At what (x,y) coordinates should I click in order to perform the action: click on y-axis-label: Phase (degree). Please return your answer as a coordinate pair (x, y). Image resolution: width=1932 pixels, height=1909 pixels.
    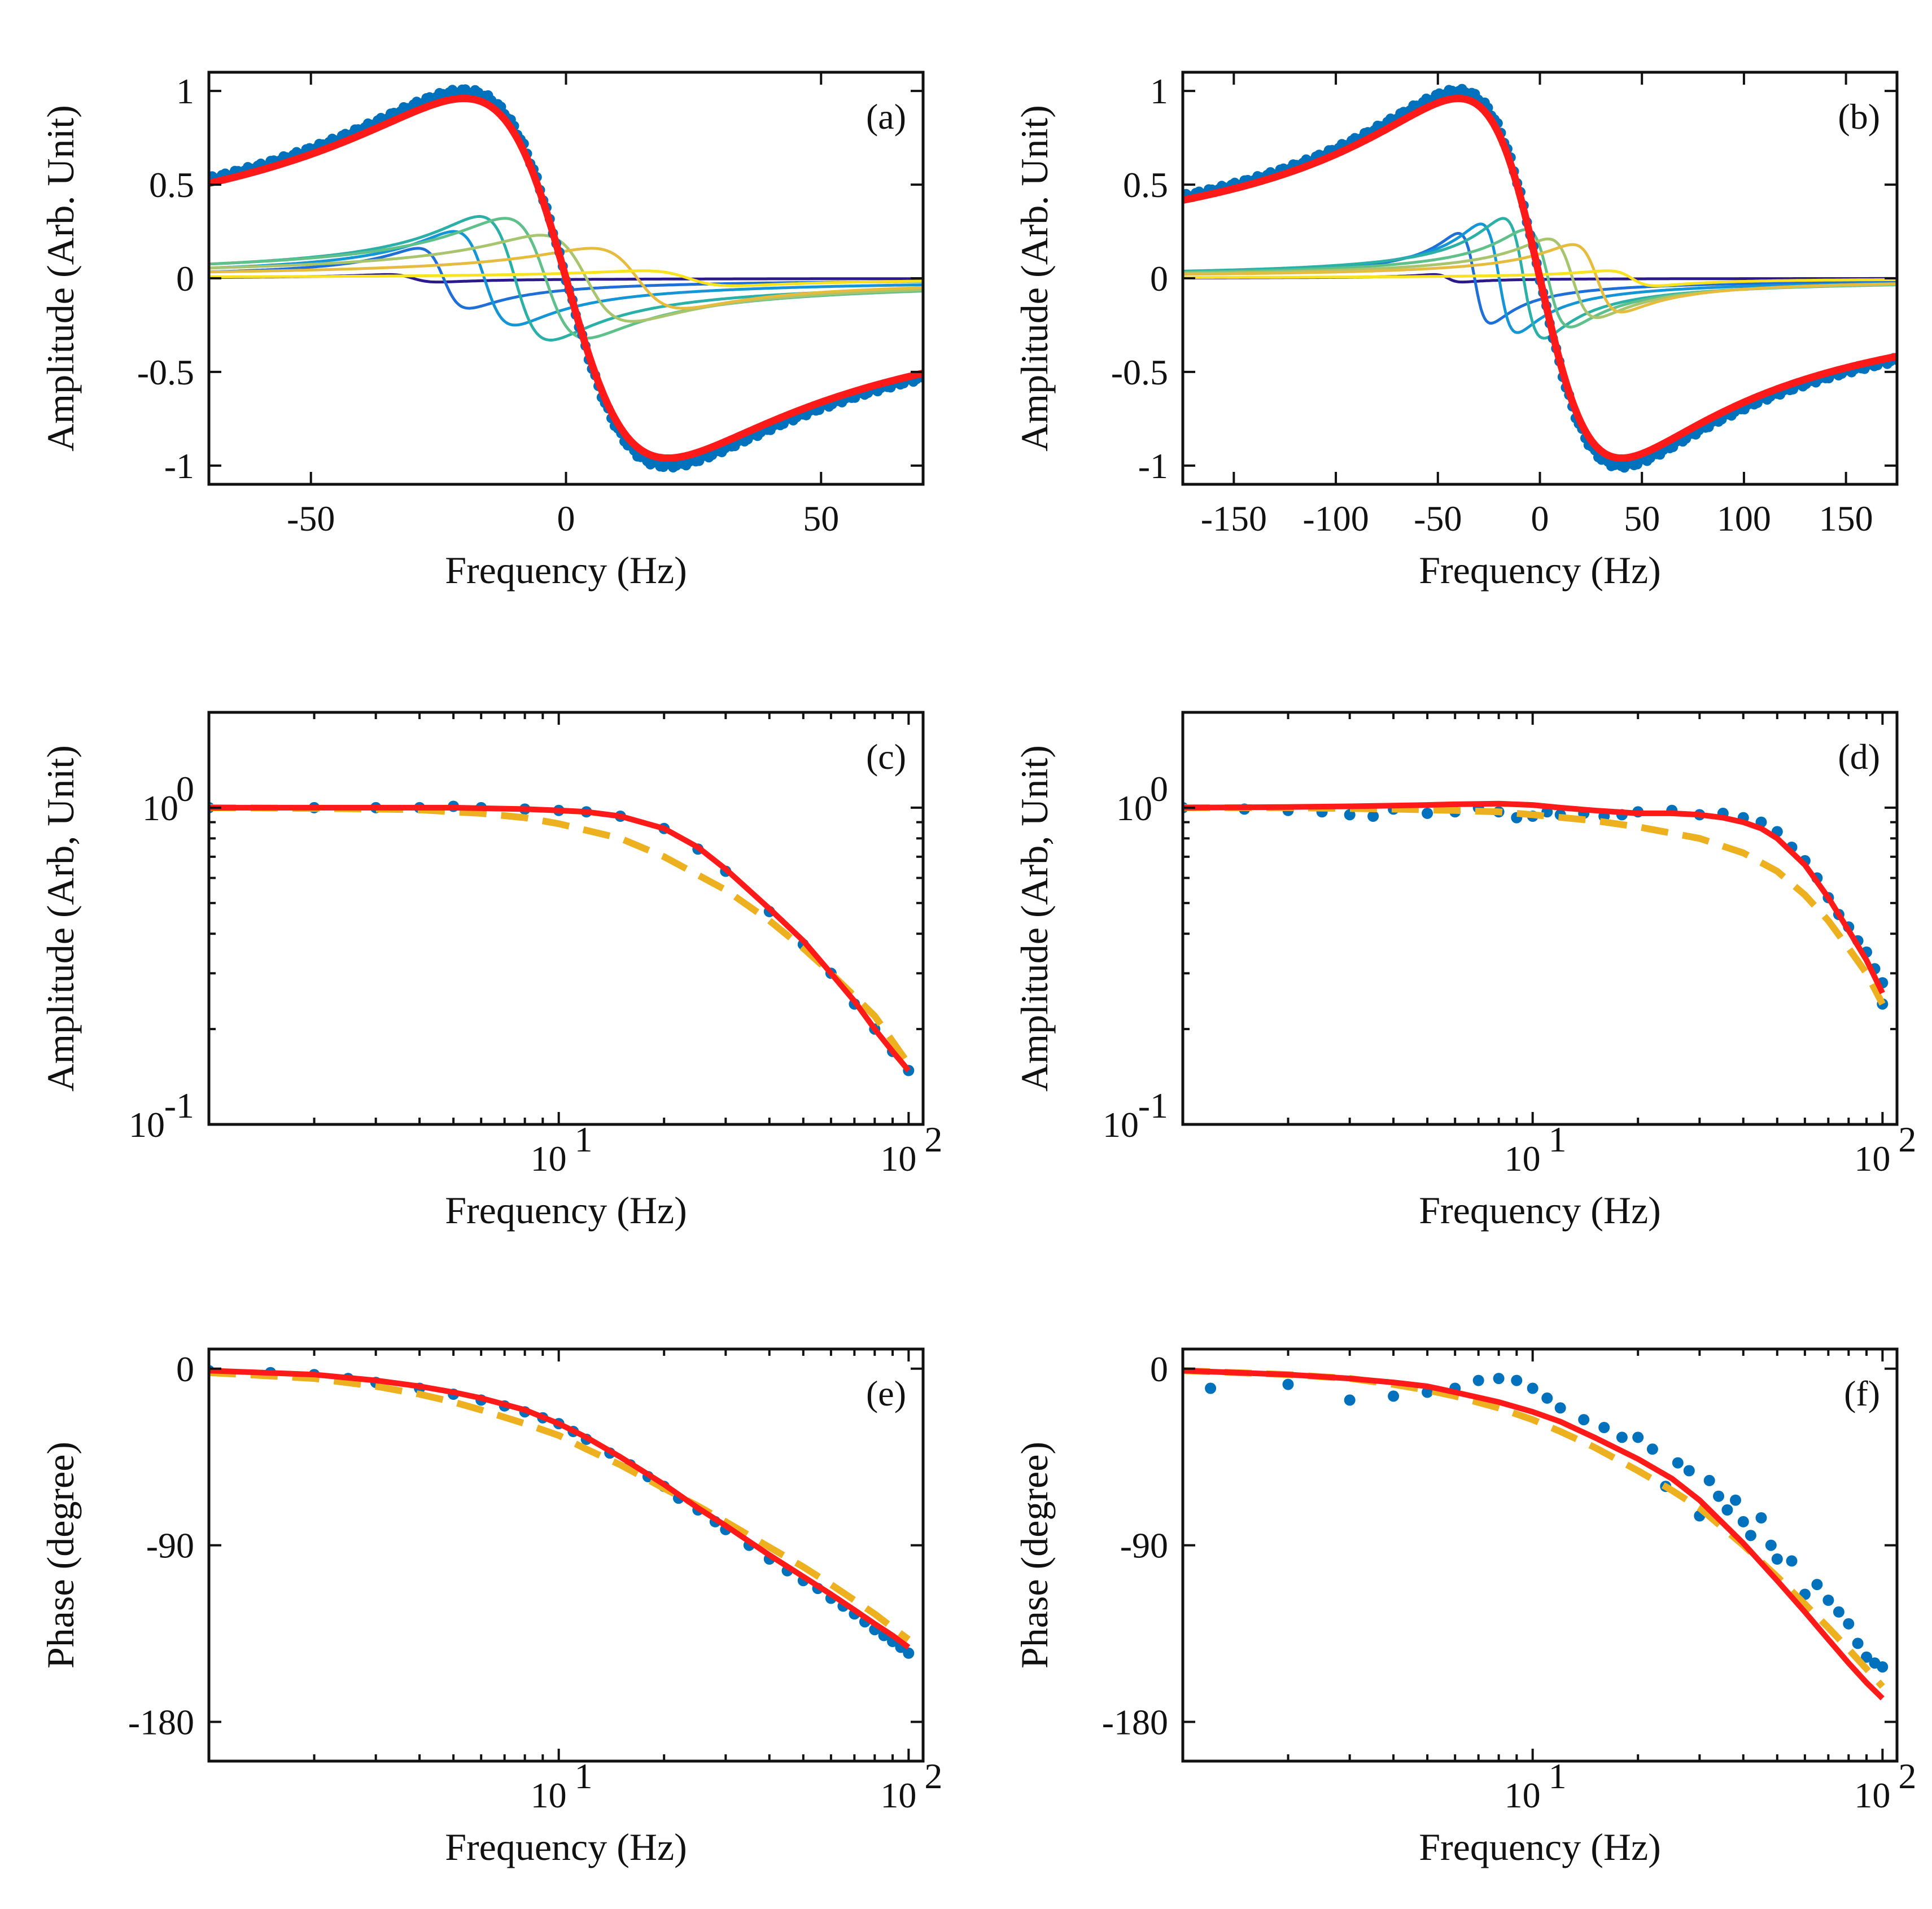
    Looking at the image, I should click on (1034, 1555).